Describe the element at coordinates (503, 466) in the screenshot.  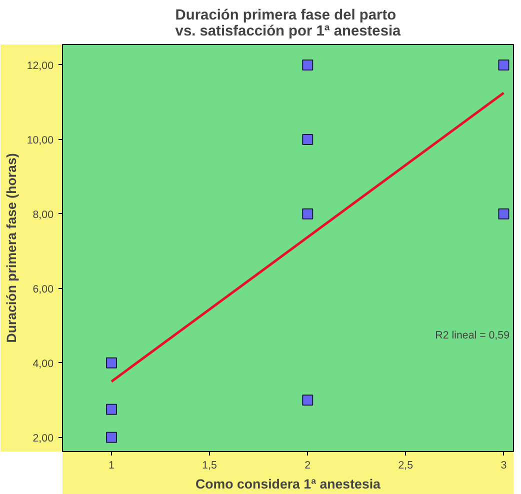
I see `x-tick-label: 3` at that location.